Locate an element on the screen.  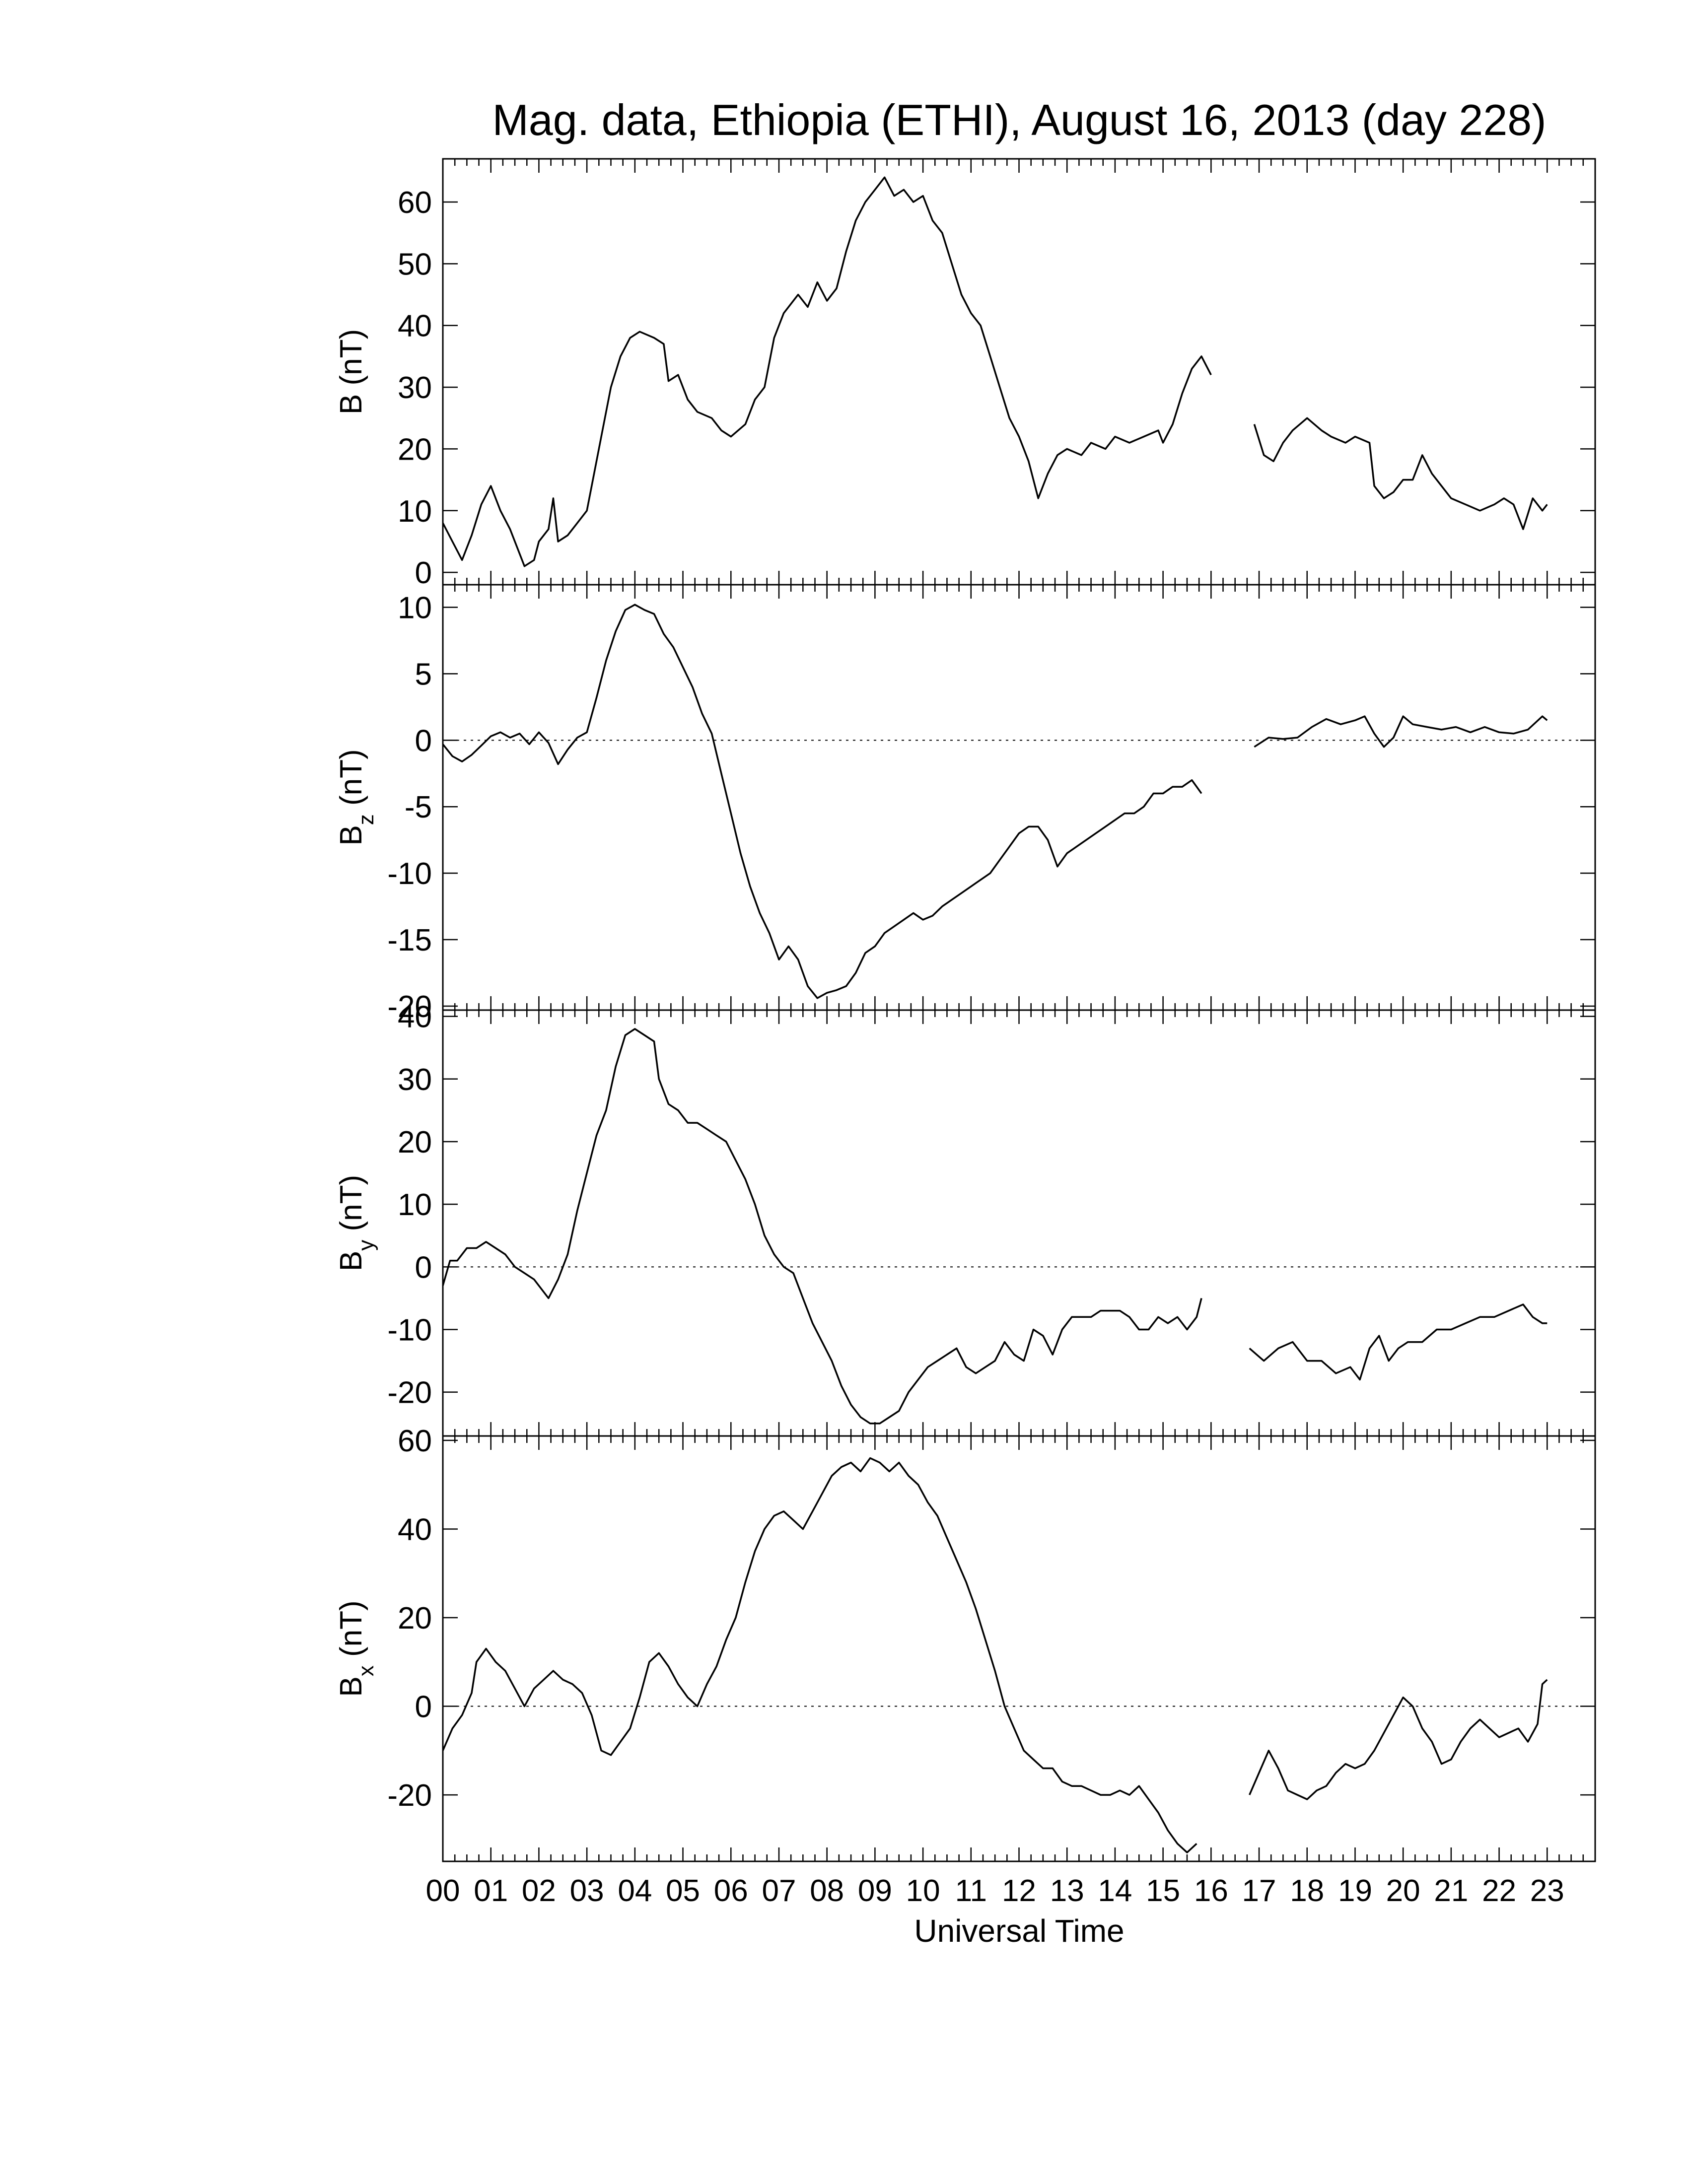
x-axis-label: Universal Time is located at coordinates (1019, 1931).